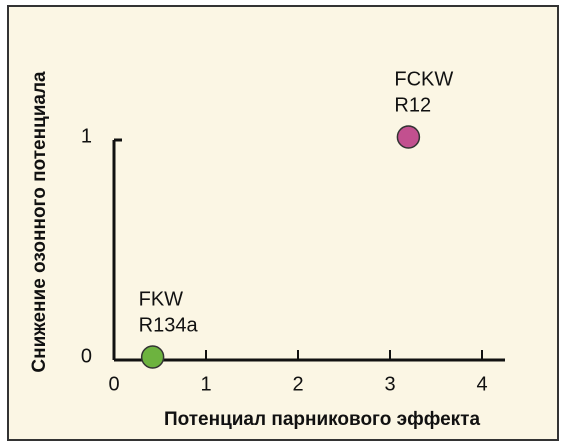 This screenshot has height=448, width=567. What do you see at coordinates (205, 384) in the screenshot?
I see `x-tick-label: 1` at bounding box center [205, 384].